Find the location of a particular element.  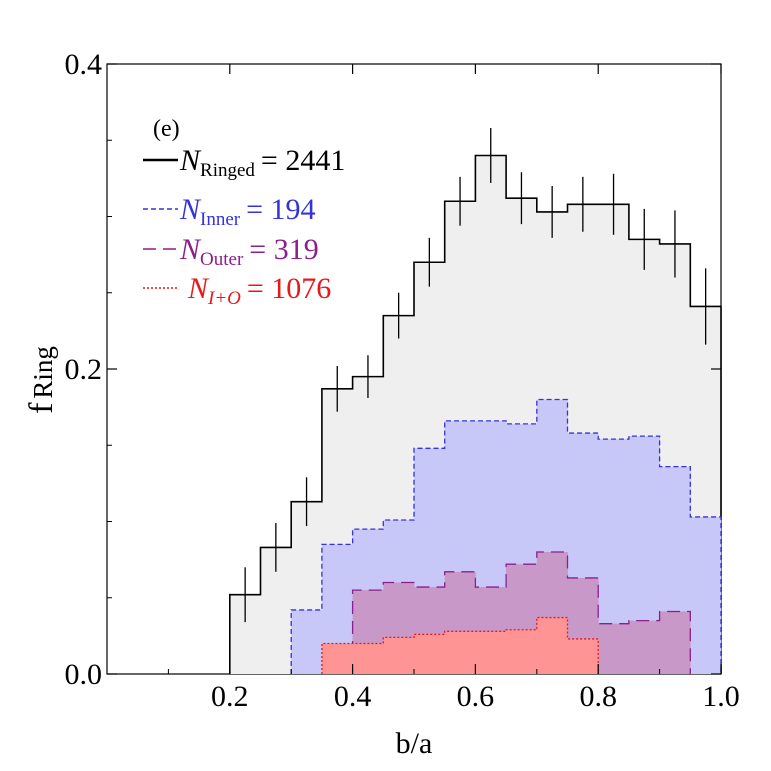

legend-label-ringed: NRinged = 2441 is located at coordinates (262, 162).